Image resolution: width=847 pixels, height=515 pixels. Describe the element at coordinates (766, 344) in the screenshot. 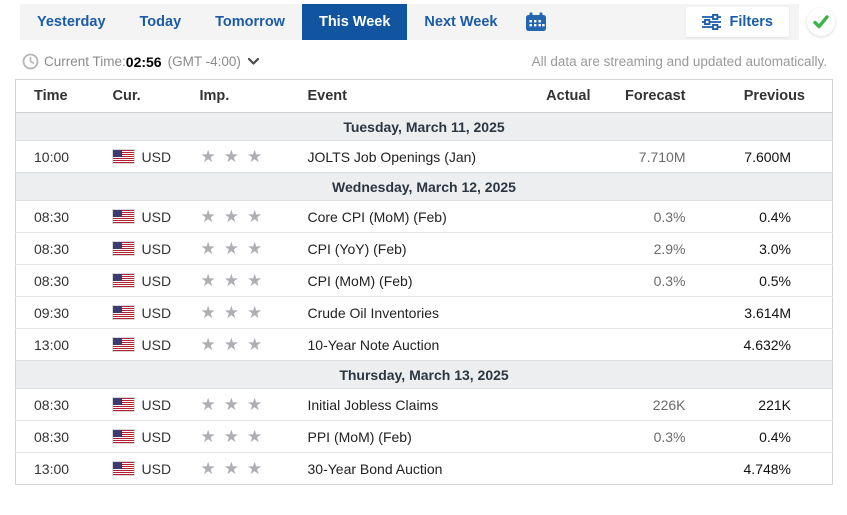

I see `event-previous: 4.632%` at that location.